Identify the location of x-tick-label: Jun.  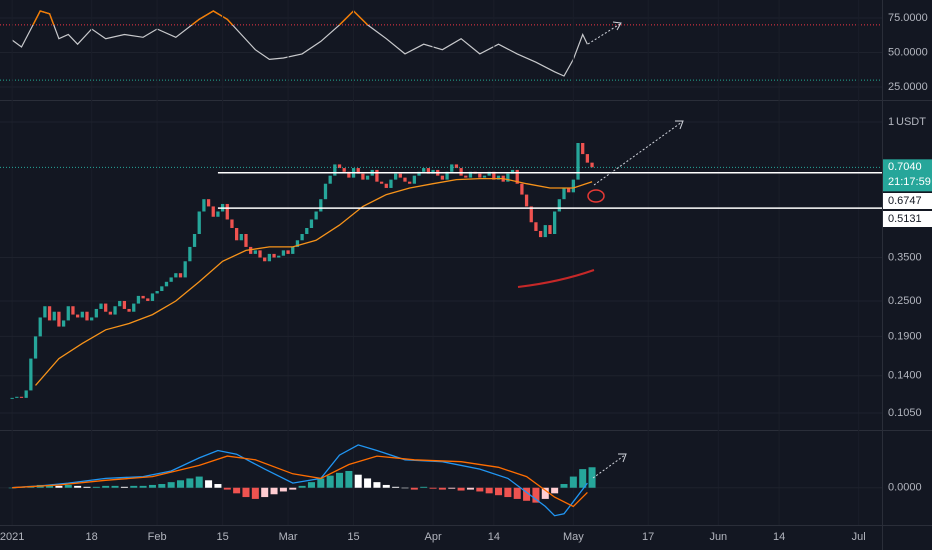
(718, 537).